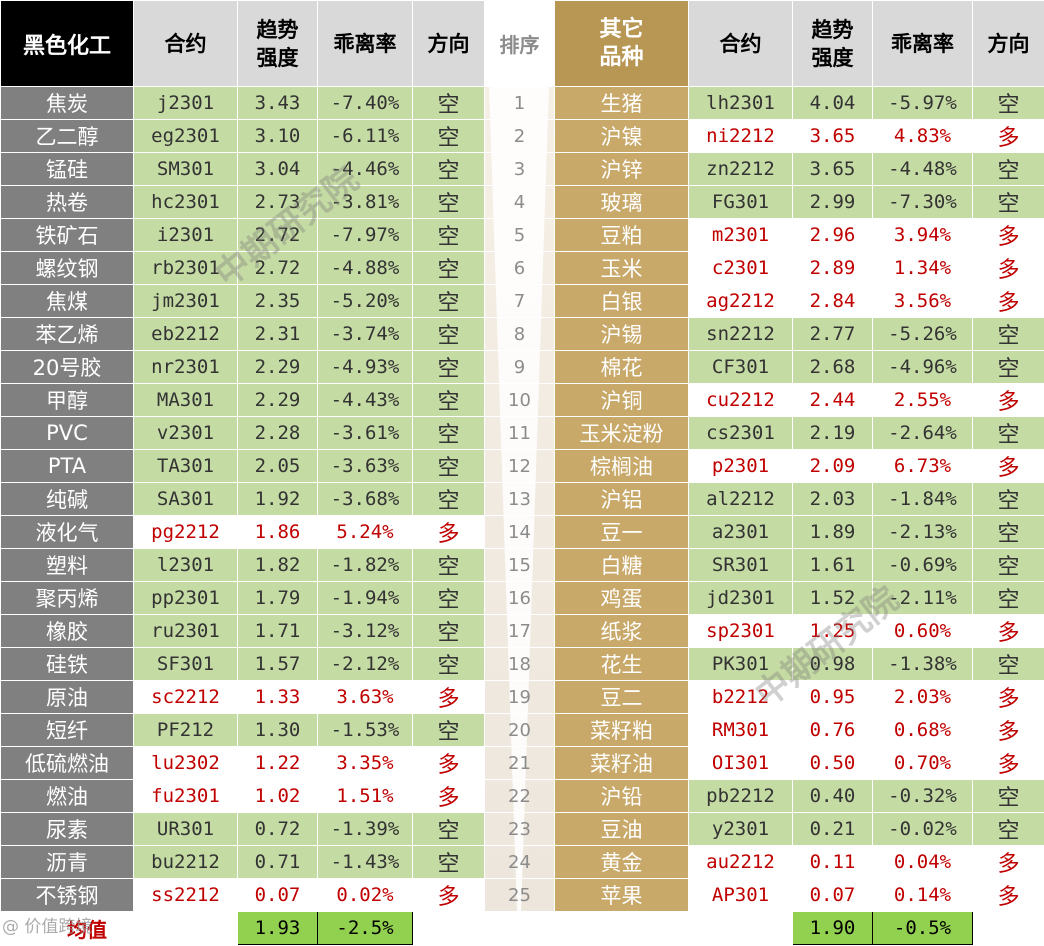 This screenshot has width=1044, height=946. Describe the element at coordinates (365, 202) in the screenshot. I see `deviation-rate: -3.81%` at that location.